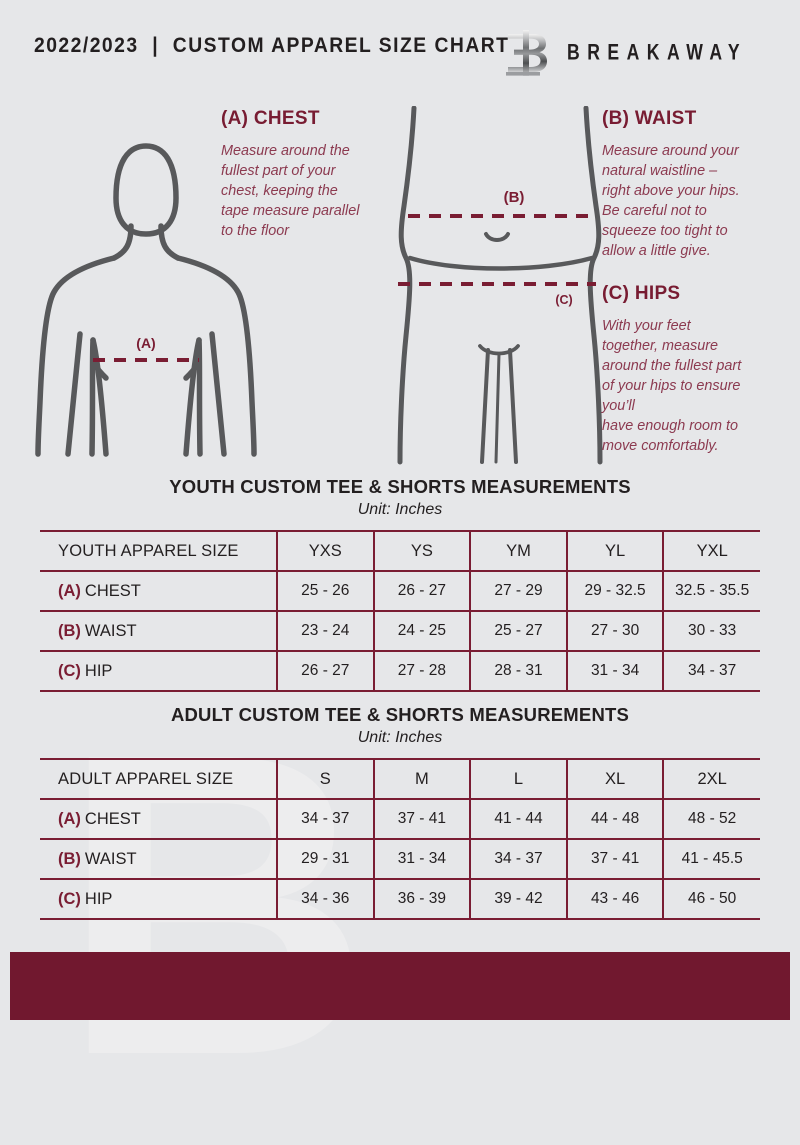 The width and height of the screenshot is (800, 1145). I want to click on youth-cell-2-3: 31 - 34, so click(614, 671).